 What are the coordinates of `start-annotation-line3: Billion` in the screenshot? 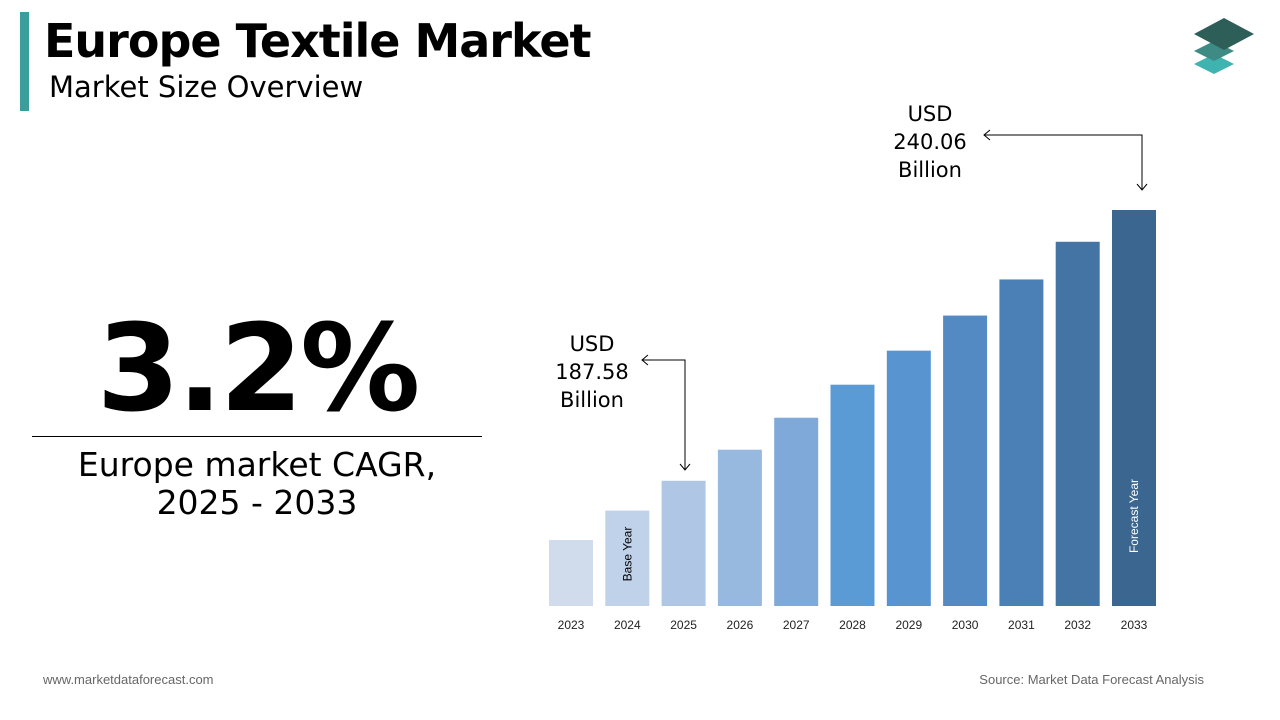 It's located at (592, 400).